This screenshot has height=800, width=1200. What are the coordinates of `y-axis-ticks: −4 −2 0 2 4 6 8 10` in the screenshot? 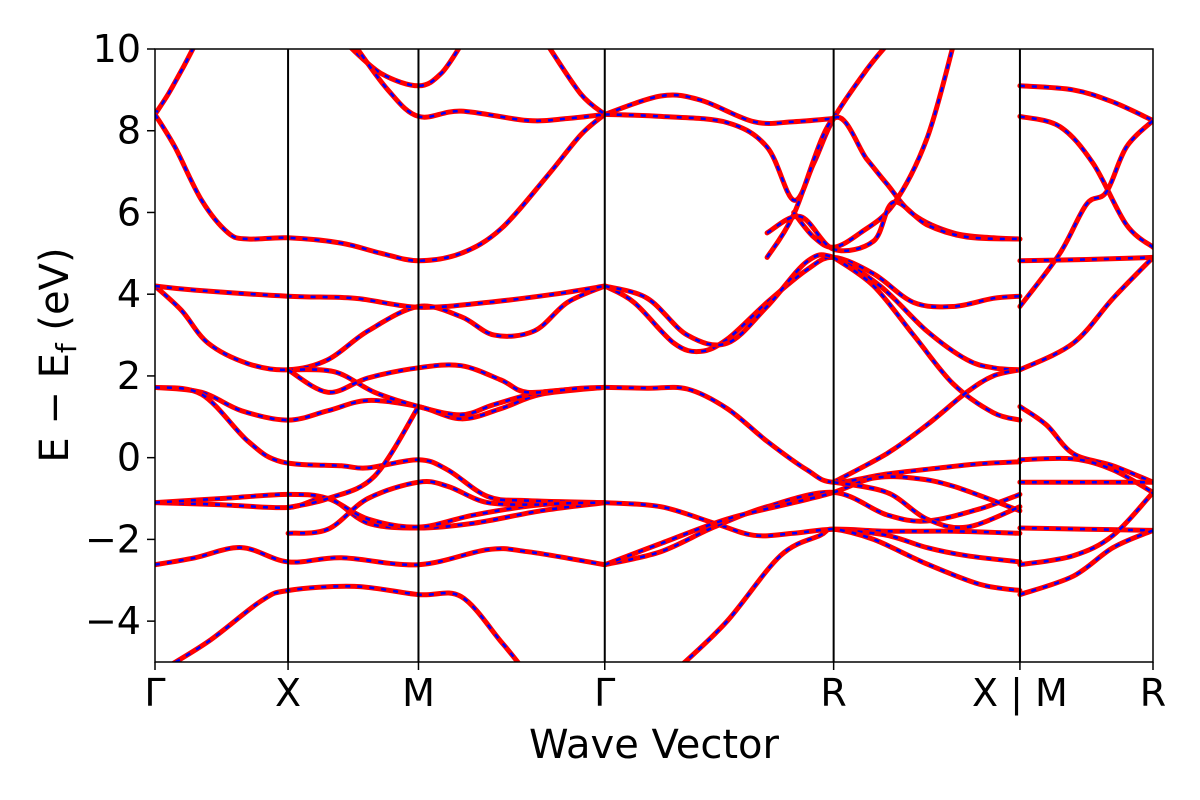 It's located at (120, 335).